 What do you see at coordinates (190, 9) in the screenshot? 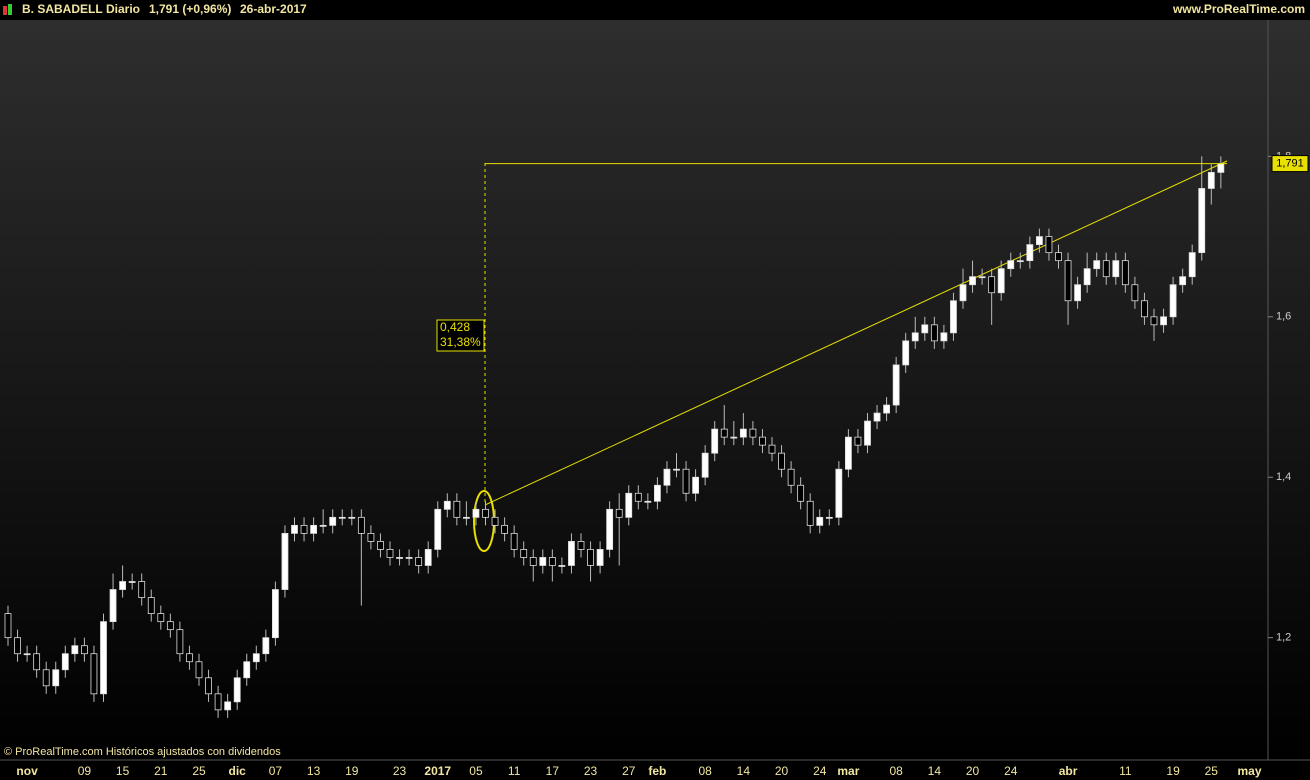
I see `quote: 1,791 (+0,96%)` at bounding box center [190, 9].